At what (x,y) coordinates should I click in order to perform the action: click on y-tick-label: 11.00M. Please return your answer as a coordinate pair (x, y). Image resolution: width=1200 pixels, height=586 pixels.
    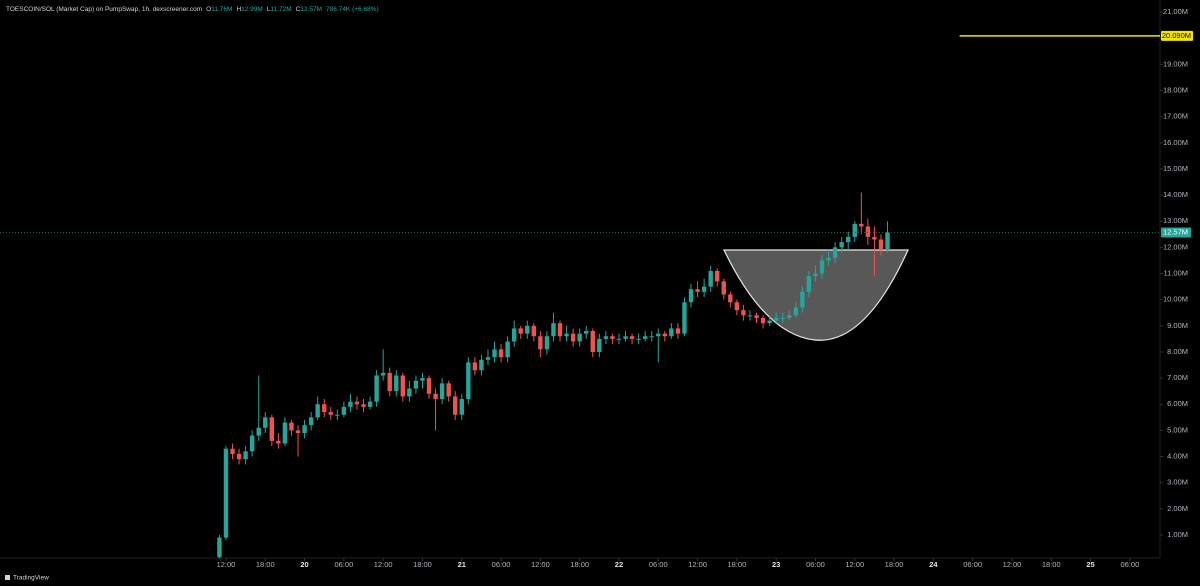
    Looking at the image, I should click on (1176, 272).